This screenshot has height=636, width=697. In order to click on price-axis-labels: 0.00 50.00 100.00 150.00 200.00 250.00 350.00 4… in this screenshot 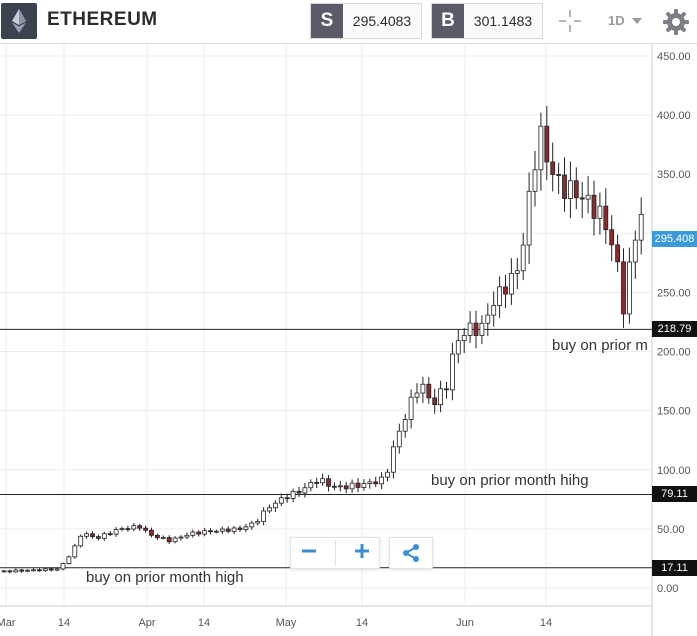, I will do `click(674, 323)`.